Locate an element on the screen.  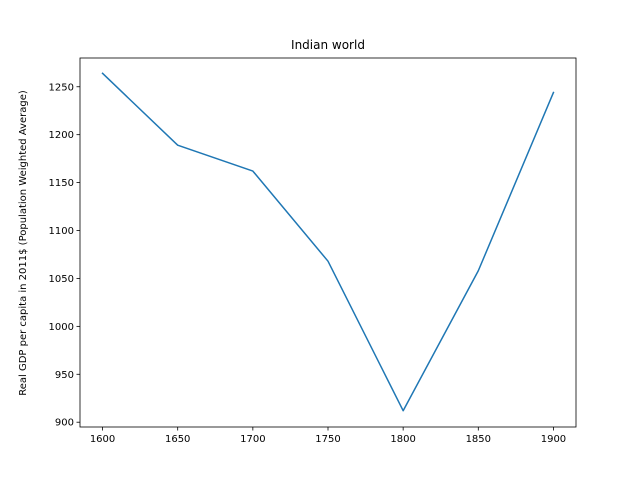
y-tick-label: 950 is located at coordinates (64, 375).